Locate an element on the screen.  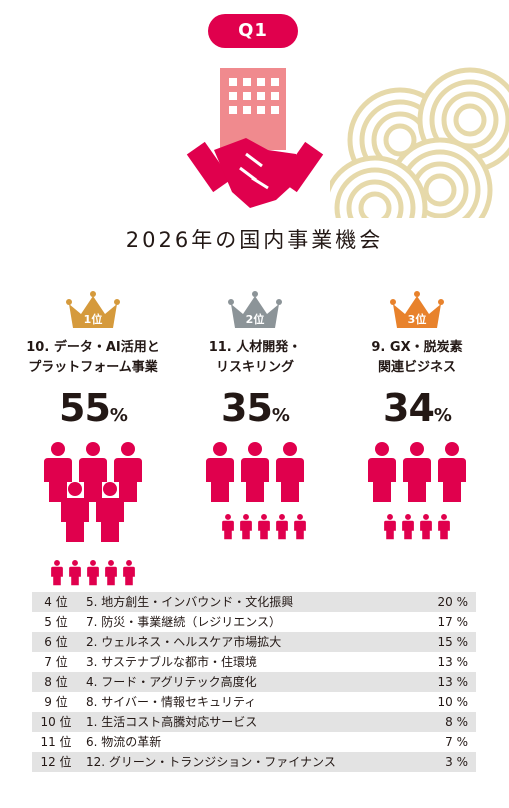
chart-title: 2026年の国内事業機会 is located at coordinates (254, 240).